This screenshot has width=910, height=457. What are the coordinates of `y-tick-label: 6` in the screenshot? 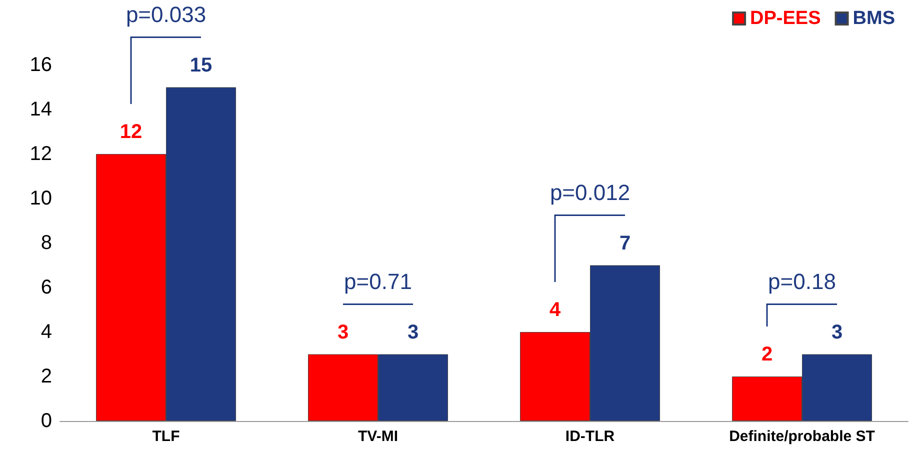 It's located at (46, 287).